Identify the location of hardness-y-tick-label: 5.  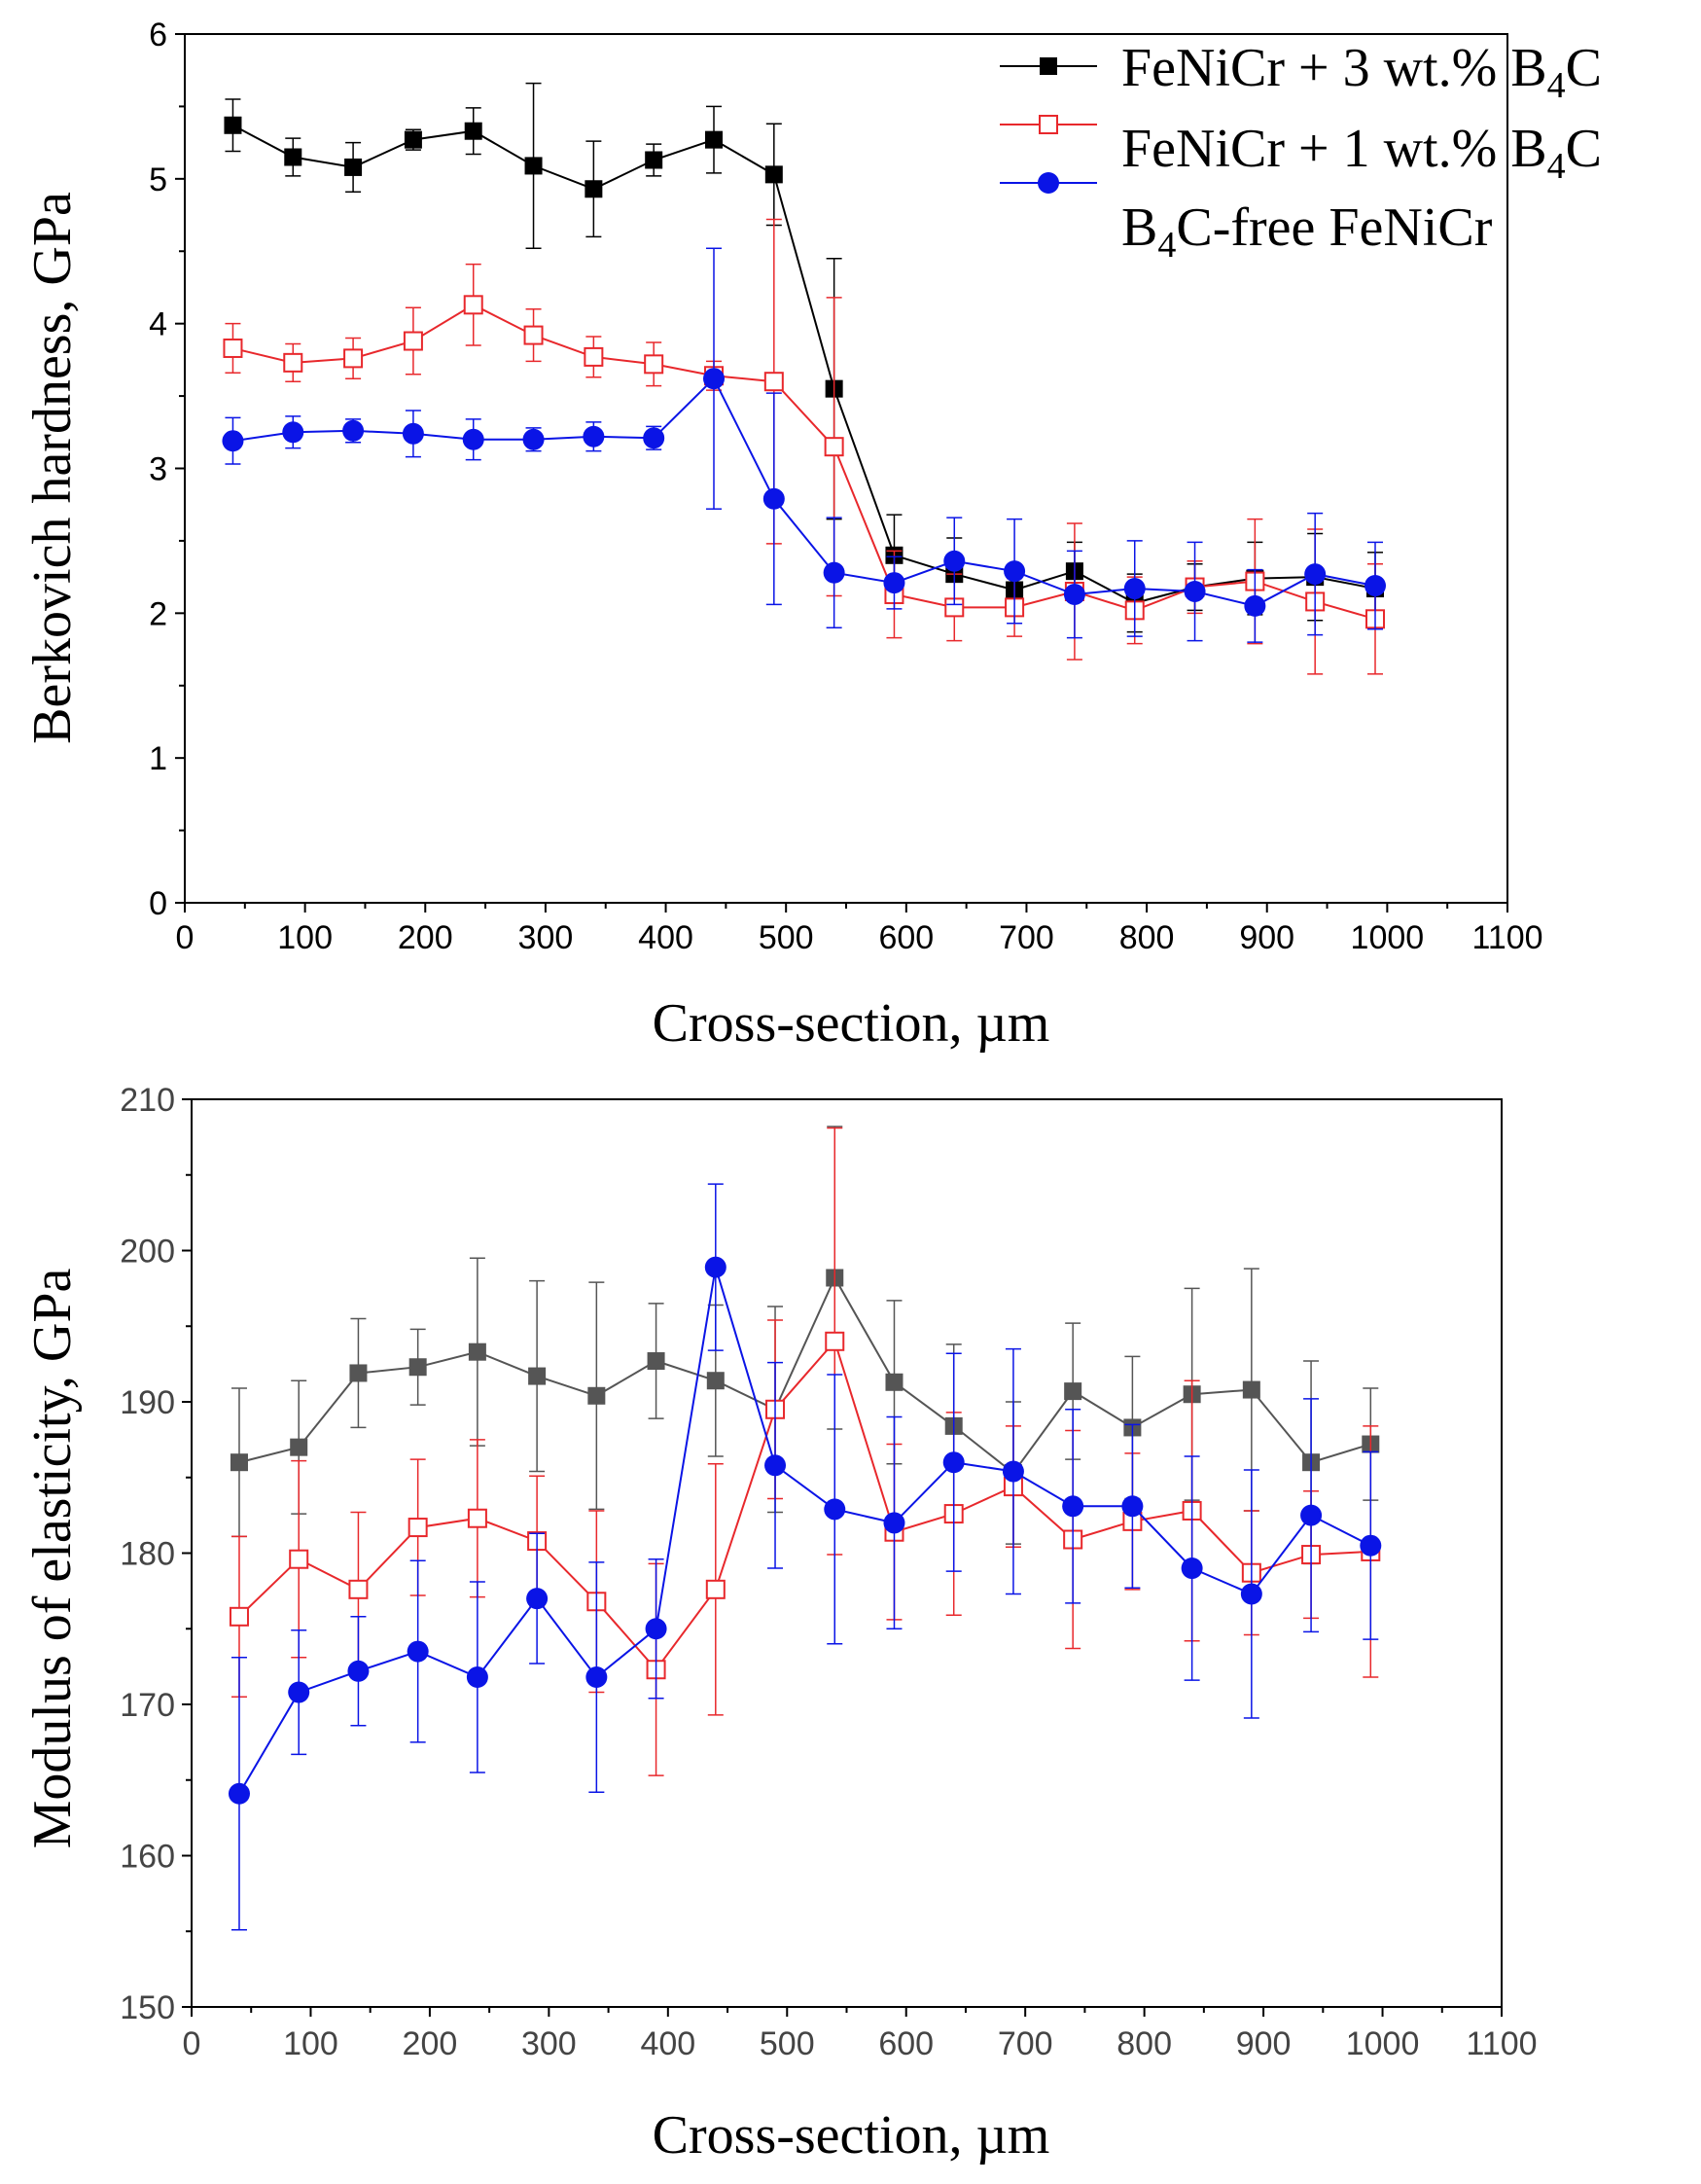
(158, 179).